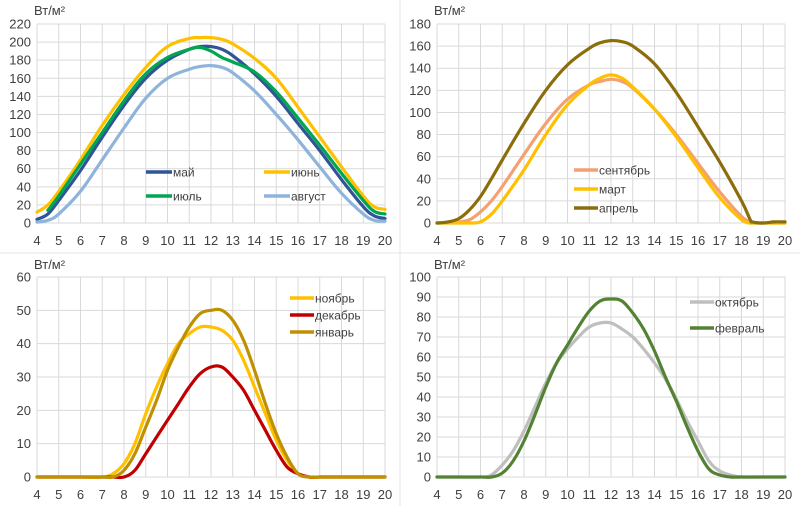 This screenshot has height=506, width=800. What do you see at coordinates (590, 240) in the screenshot?
I see `x-tick-label: 11` at bounding box center [590, 240].